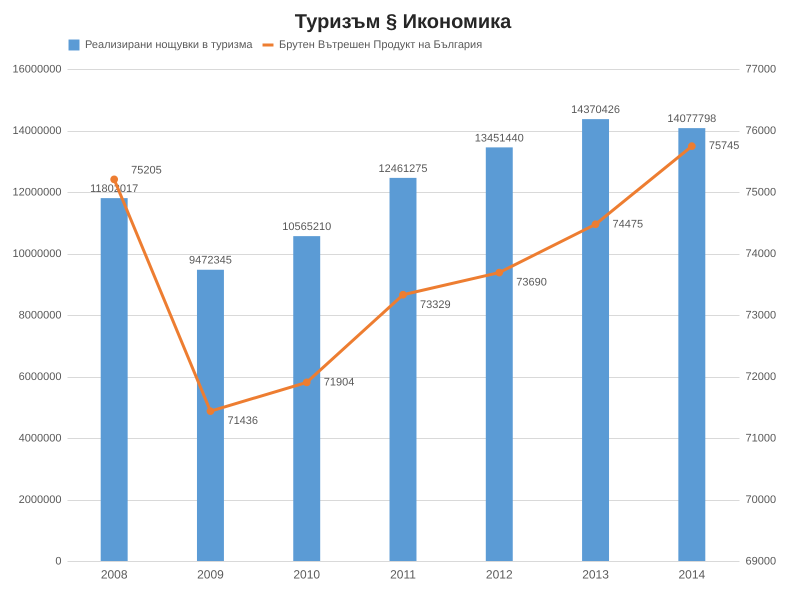  Describe the element at coordinates (761, 70) in the screenshot. I see `y2-tick-label: 77000` at that location.